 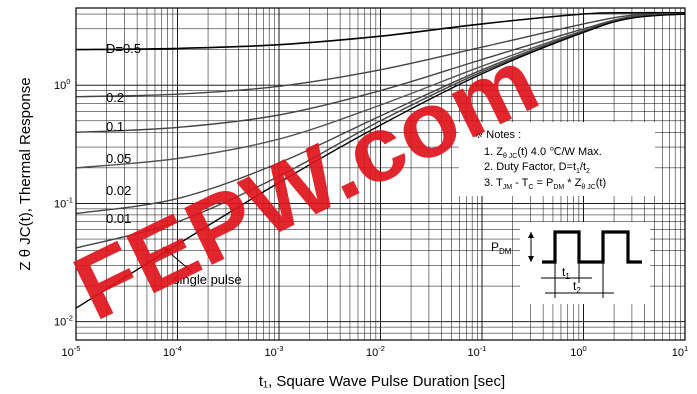 I want to click on note-3: 3. TJM - TC = PDM * Zθ JC(t), so click(x=545, y=184).